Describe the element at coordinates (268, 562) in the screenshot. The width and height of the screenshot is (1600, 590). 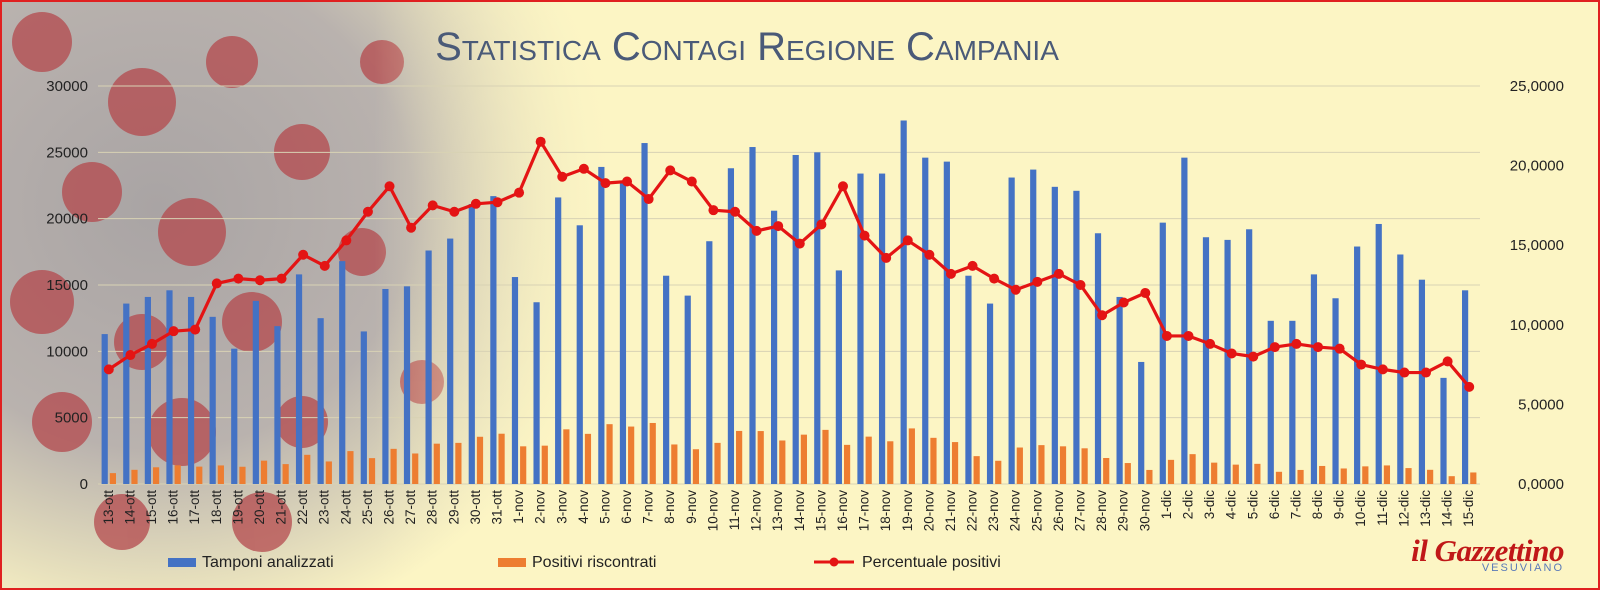
I see `legend-label-tamponi: Tamponi analizzati` at that location.